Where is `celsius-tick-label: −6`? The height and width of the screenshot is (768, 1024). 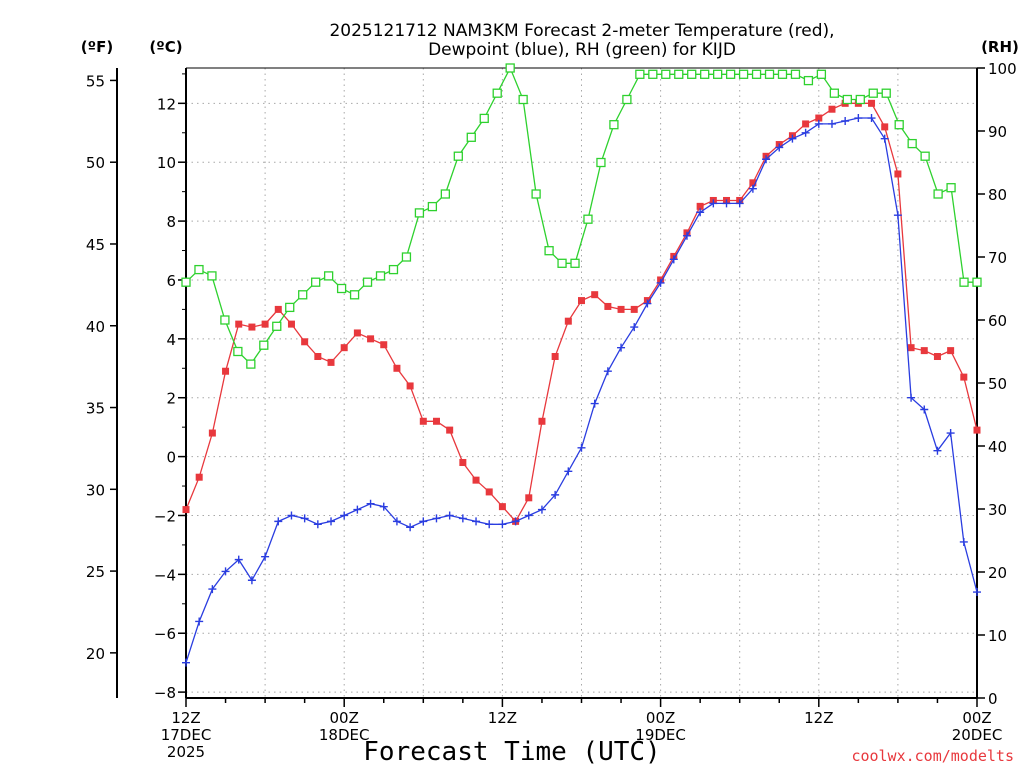
celsius-tick-label: −6 is located at coordinates (165, 634).